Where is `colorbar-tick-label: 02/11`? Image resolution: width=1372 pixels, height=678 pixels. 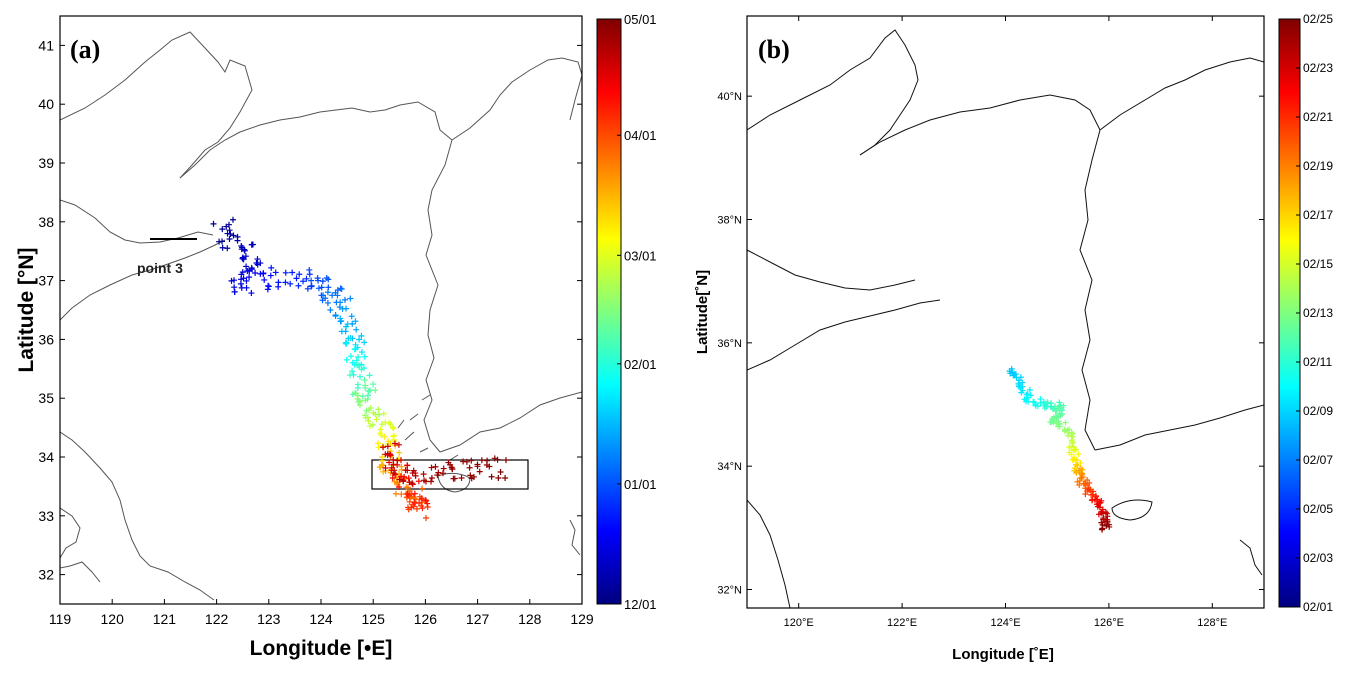
colorbar-tick-label: 02/11 is located at coordinates (1317, 362).